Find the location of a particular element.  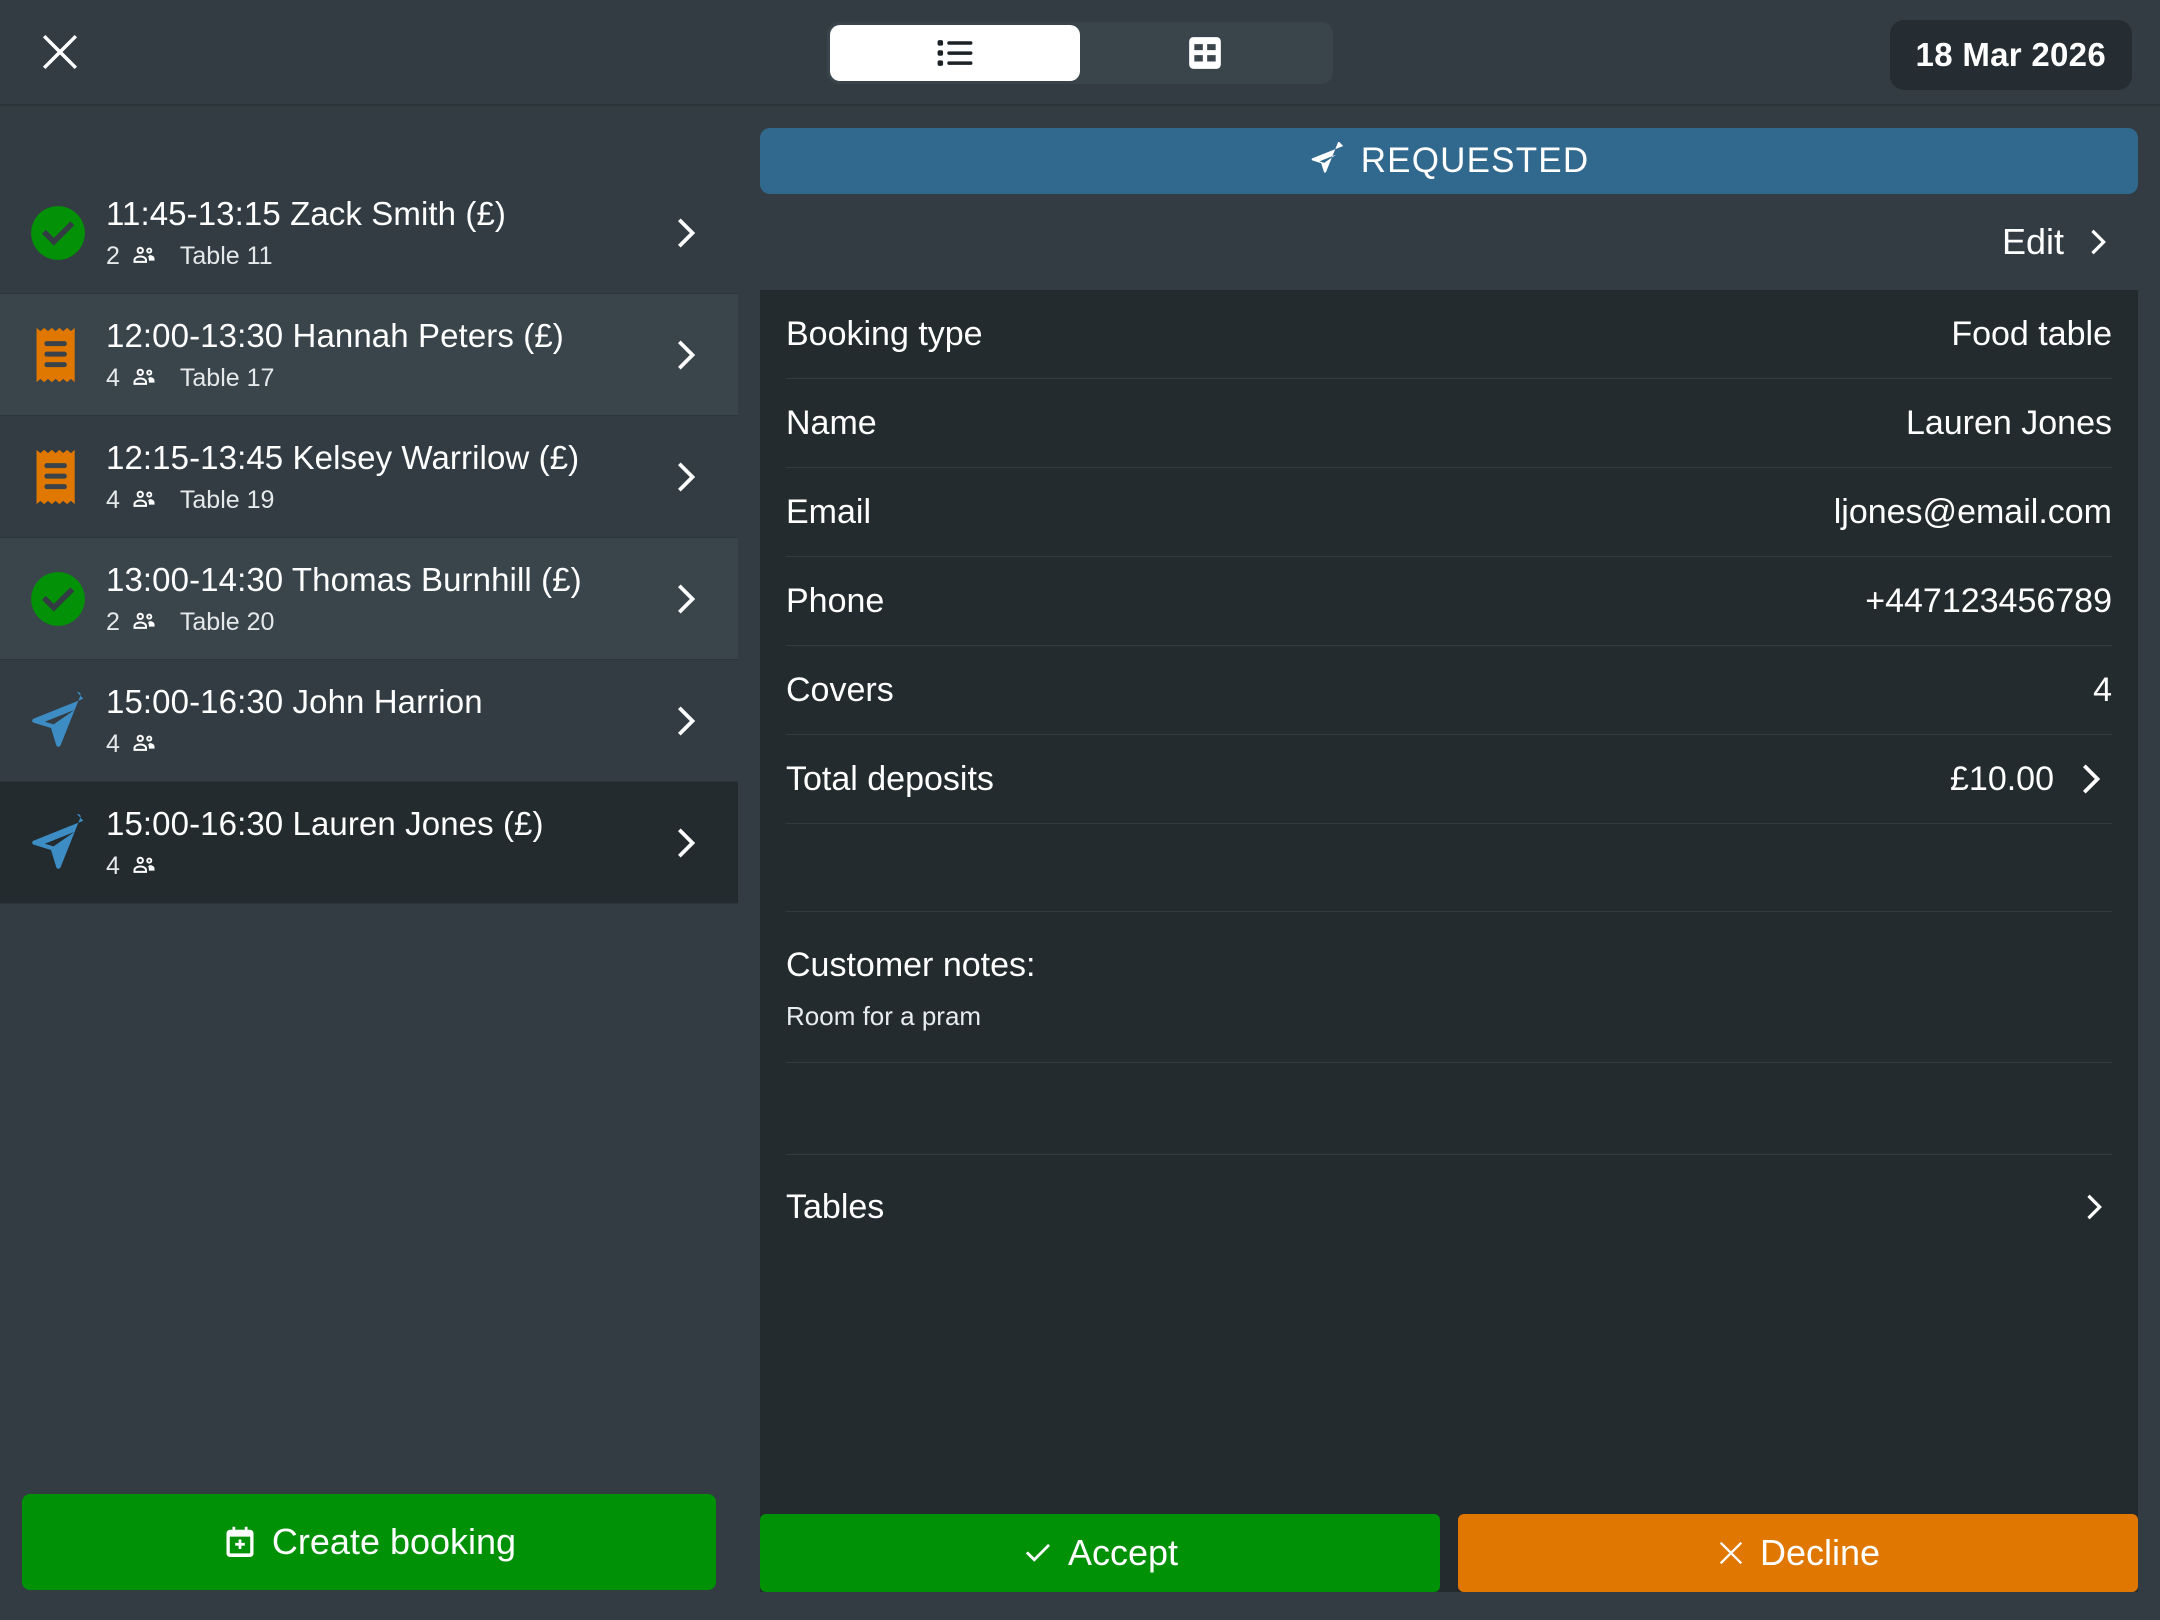

detail-field-value: £10.00 is located at coordinates (2002, 778).